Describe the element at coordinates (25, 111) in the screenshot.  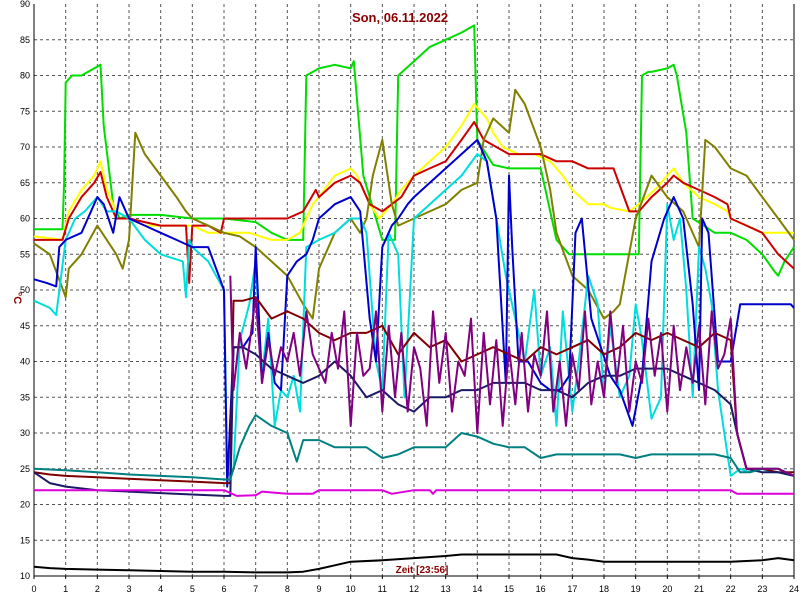
I see `y-tick-label: 75` at that location.